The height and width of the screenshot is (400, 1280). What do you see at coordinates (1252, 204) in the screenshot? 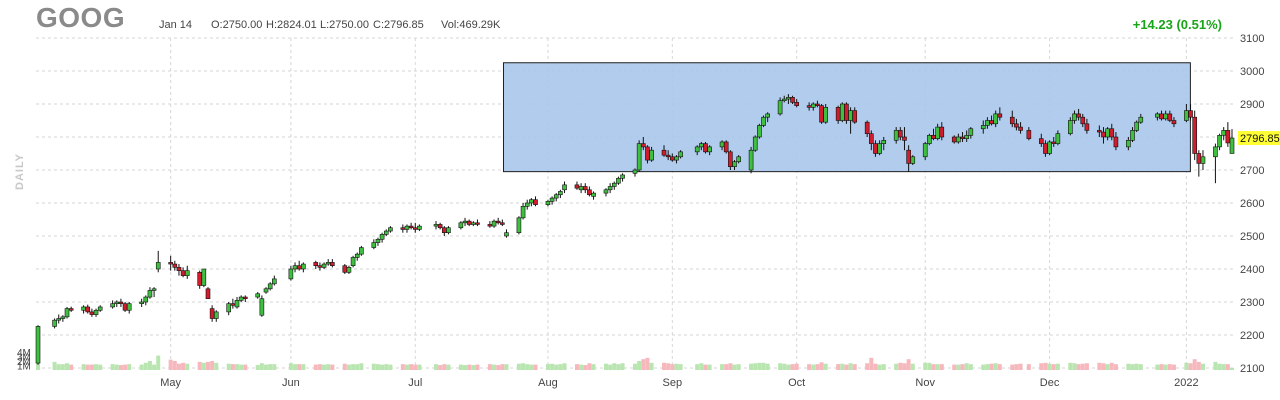
I see `price-tick-label: 2600` at bounding box center [1252, 204].